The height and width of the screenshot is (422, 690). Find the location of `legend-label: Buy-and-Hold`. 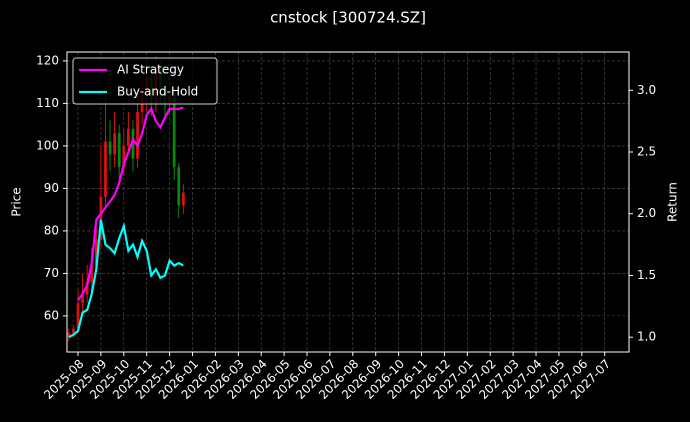

legend-label: Buy-and-Hold is located at coordinates (157, 92).